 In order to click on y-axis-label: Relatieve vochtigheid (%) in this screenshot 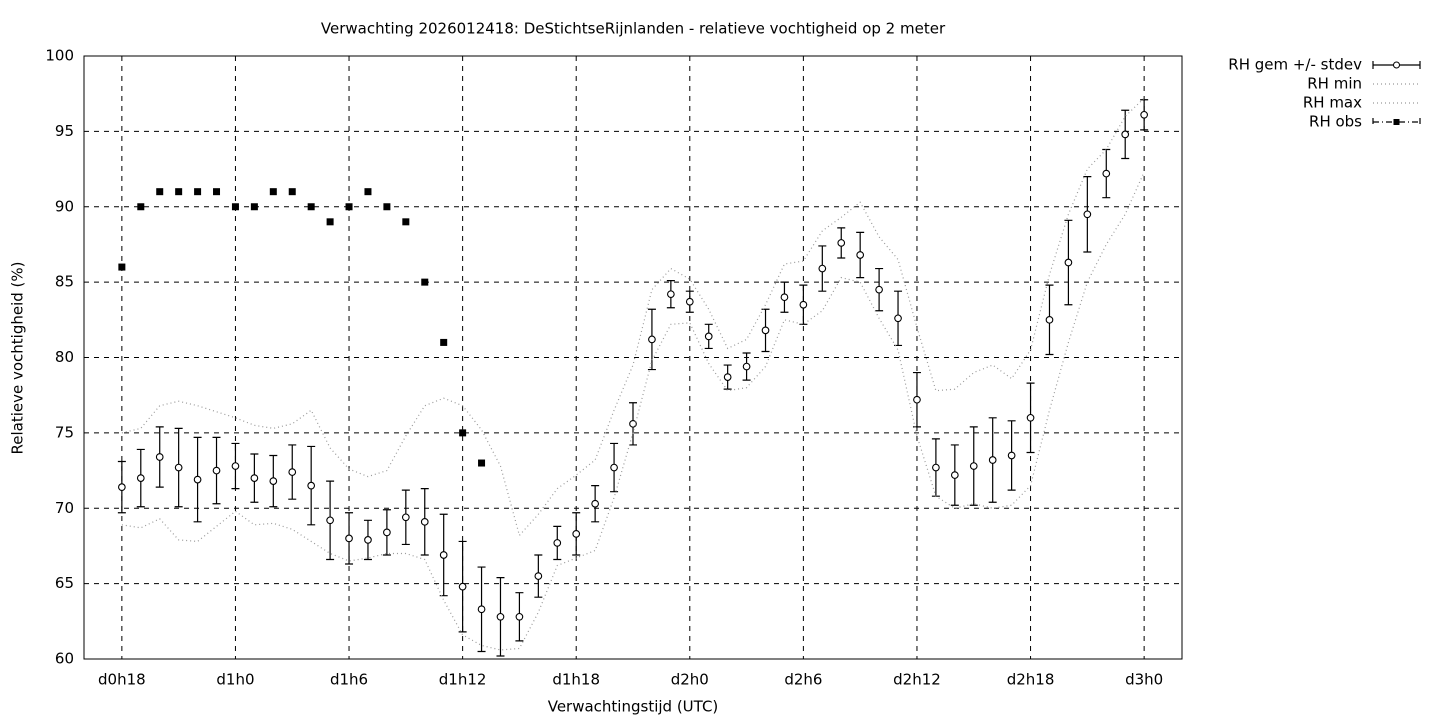, I will do `click(18, 357)`.